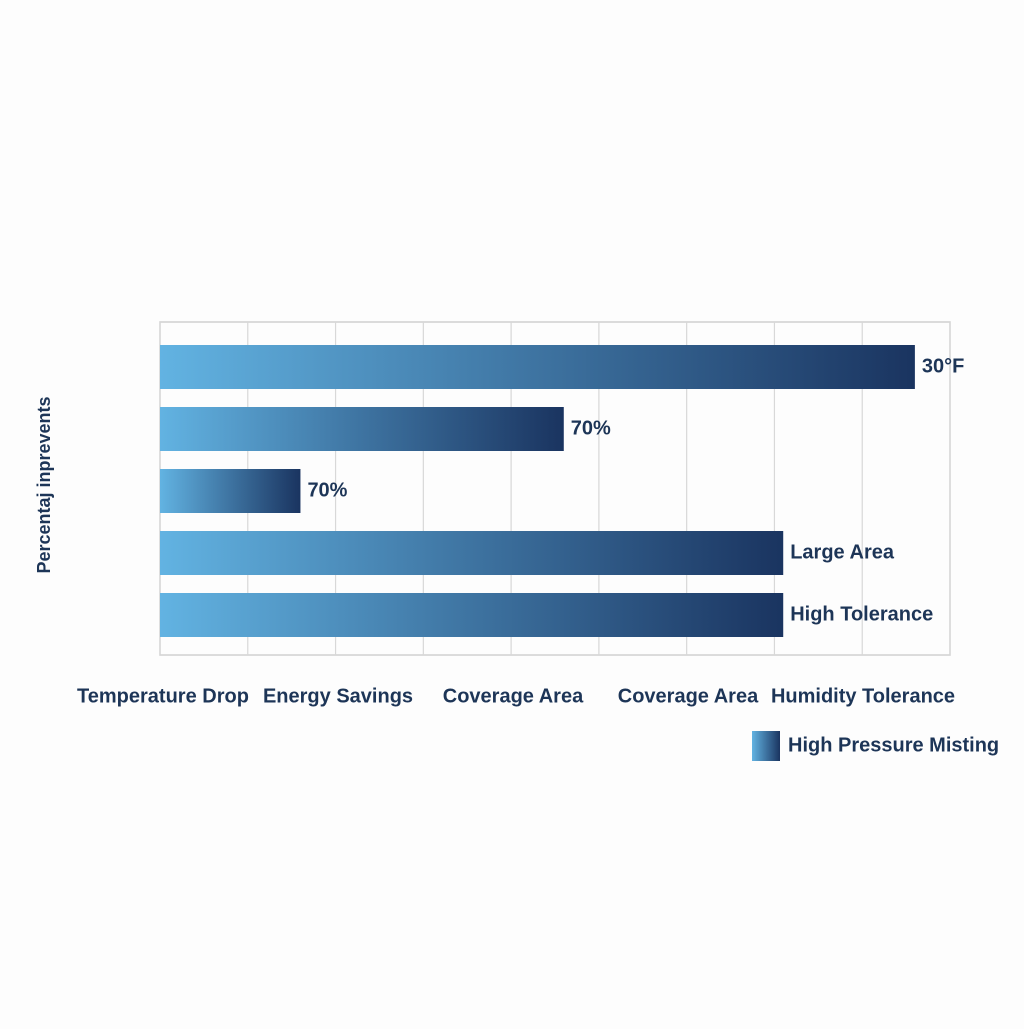 Image resolution: width=1024 pixels, height=1029 pixels. I want to click on legend-label: High Pressure Misting, so click(893, 745).